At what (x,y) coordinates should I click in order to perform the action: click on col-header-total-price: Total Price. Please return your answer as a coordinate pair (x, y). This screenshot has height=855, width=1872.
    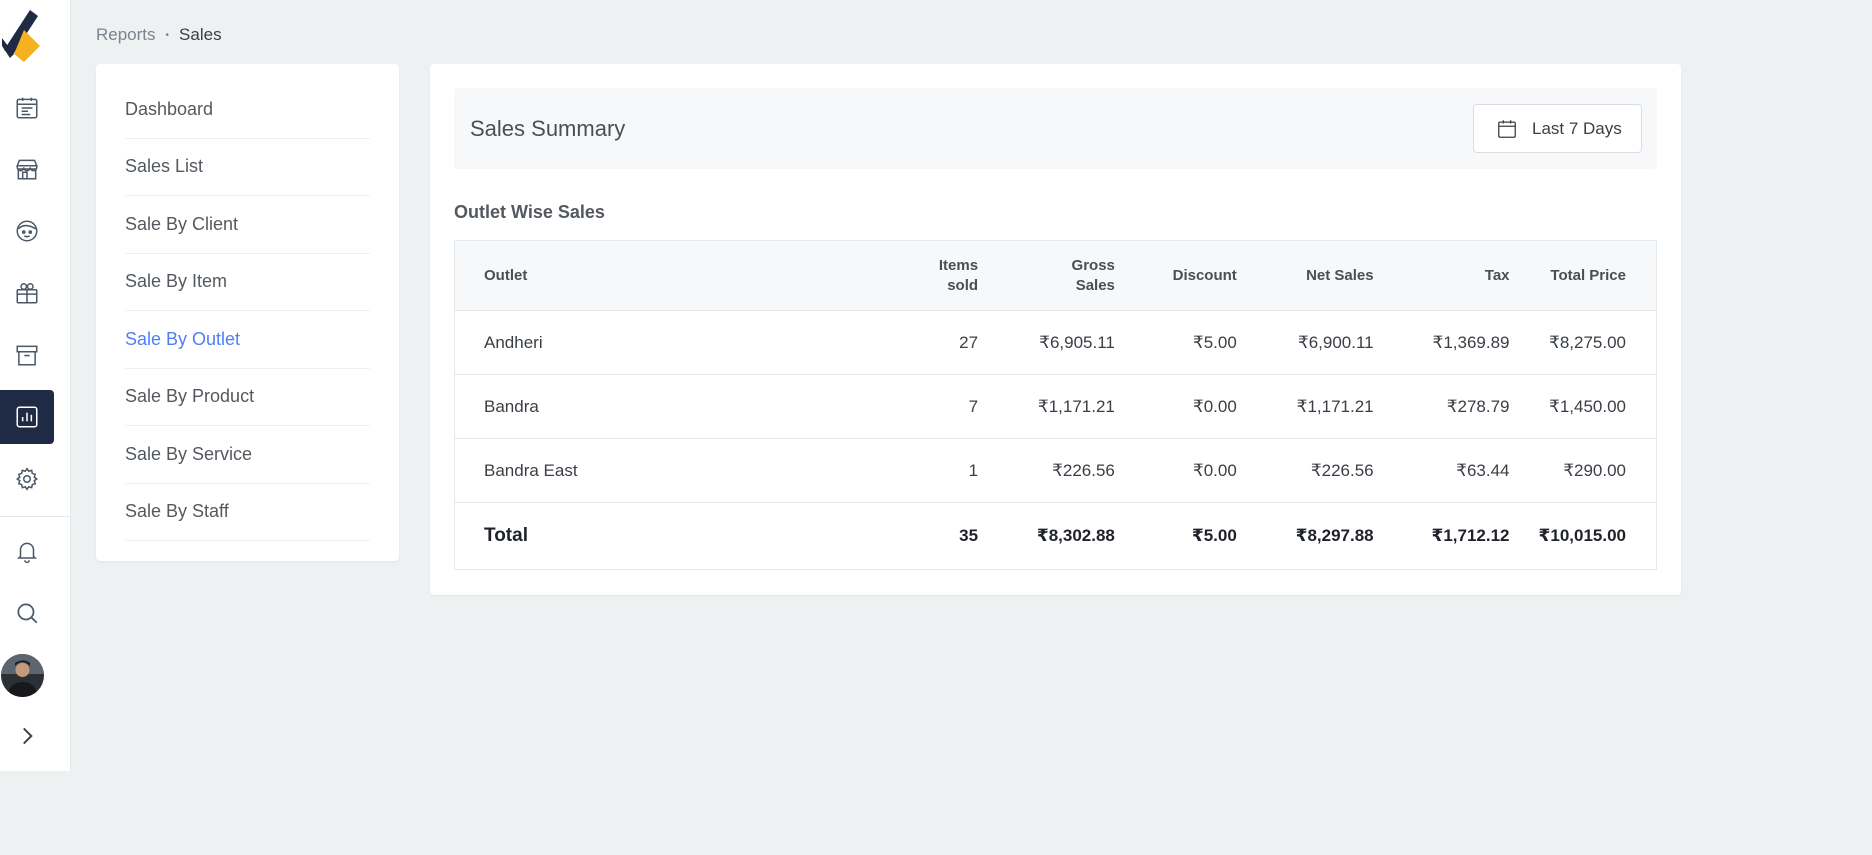
    Looking at the image, I should click on (1583, 275).